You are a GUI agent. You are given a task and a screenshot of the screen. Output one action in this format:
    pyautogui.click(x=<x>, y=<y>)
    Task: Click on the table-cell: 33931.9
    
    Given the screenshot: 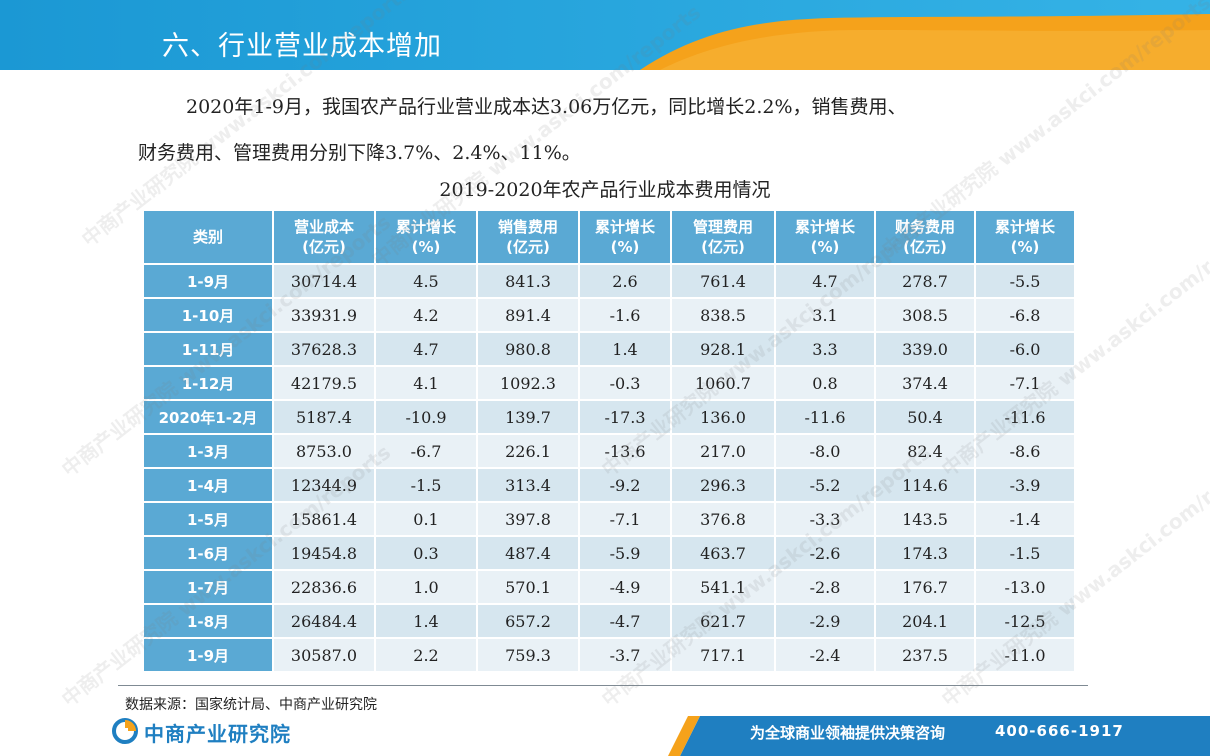 What is the action you would take?
    pyautogui.click(x=324, y=315)
    